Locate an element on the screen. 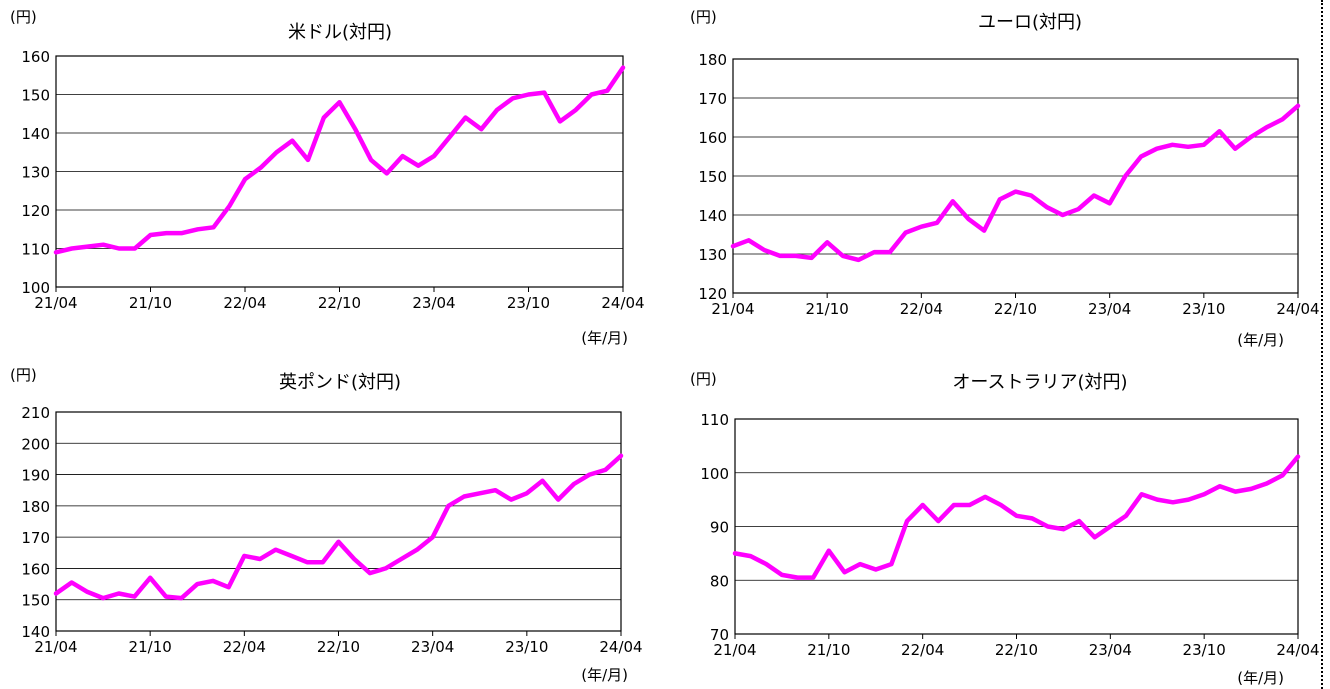  chart-title: 英ポンド(対円) is located at coordinates (340, 382).